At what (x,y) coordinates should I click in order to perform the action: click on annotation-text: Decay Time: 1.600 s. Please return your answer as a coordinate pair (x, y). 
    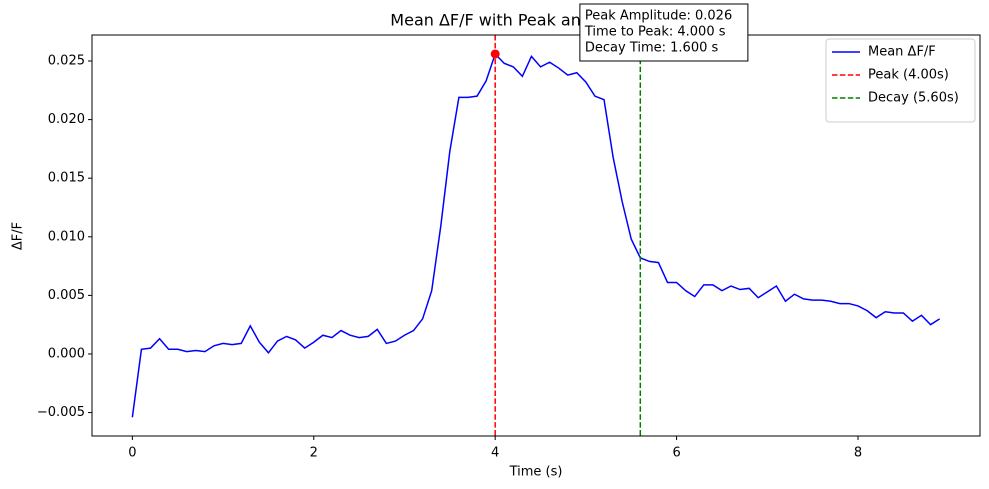
    Looking at the image, I should click on (652, 48).